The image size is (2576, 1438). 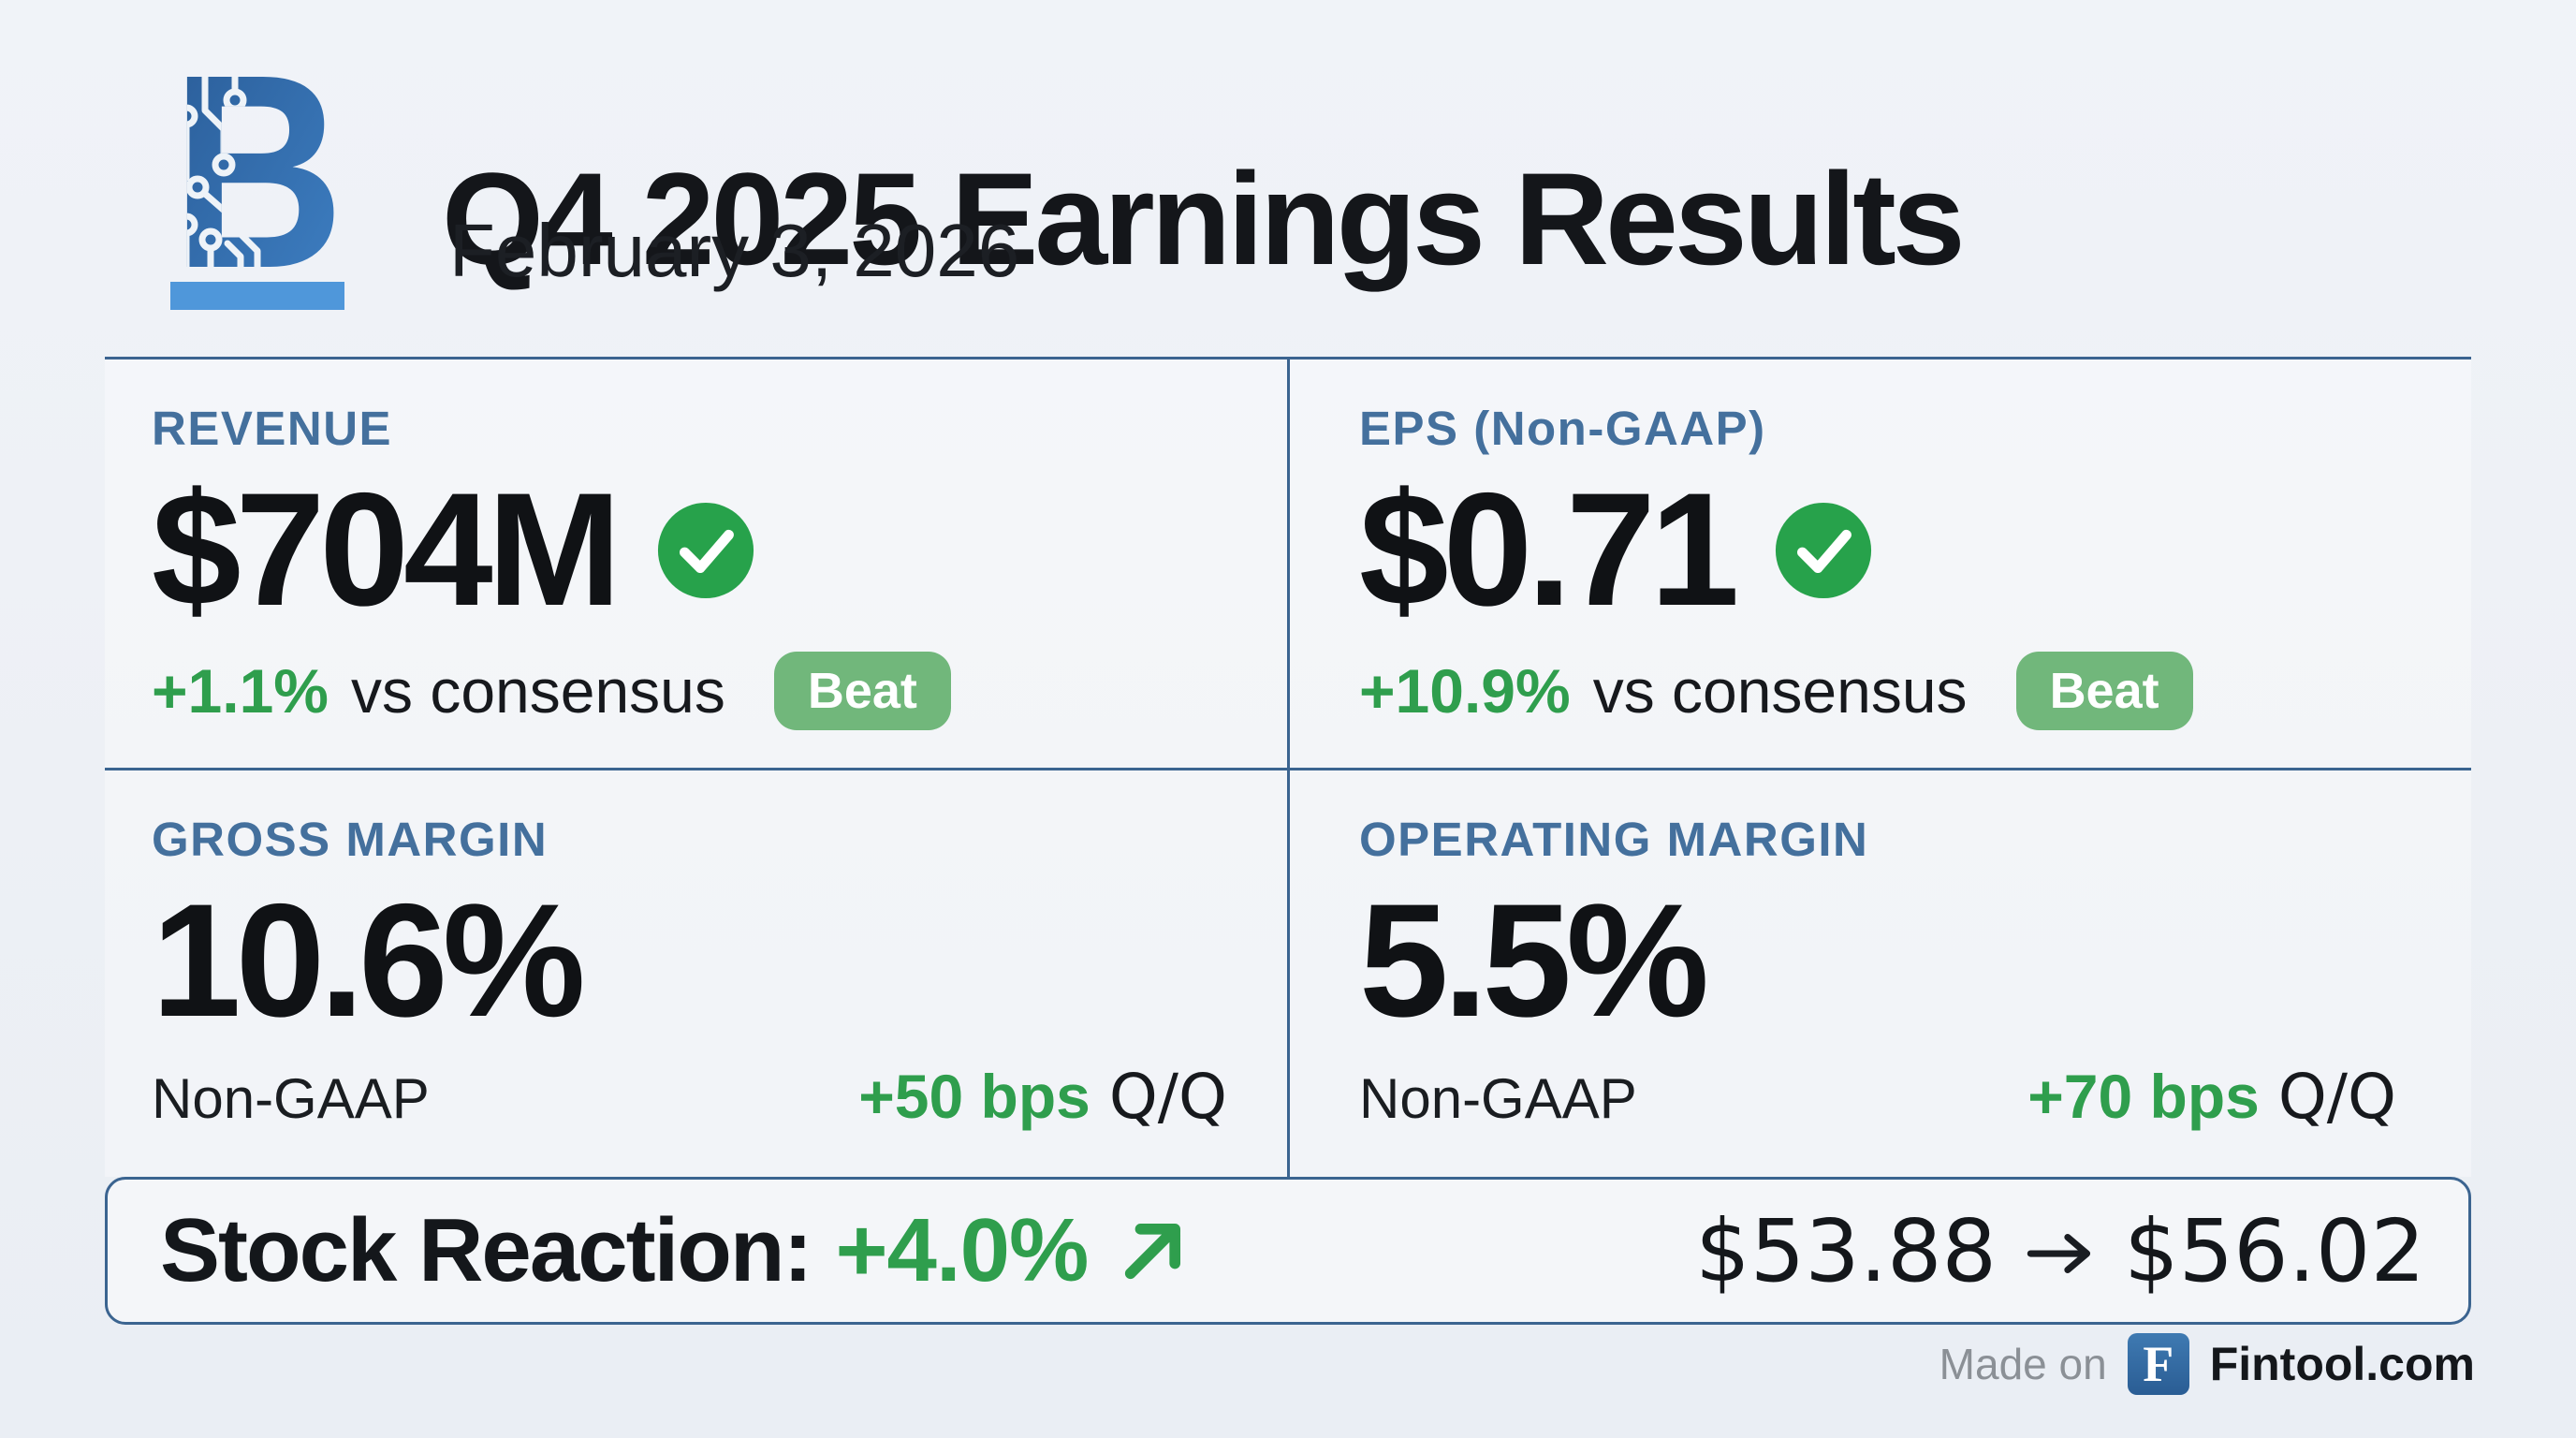 What do you see at coordinates (1534, 961) in the screenshot?
I see `metric-value: 5.5%` at bounding box center [1534, 961].